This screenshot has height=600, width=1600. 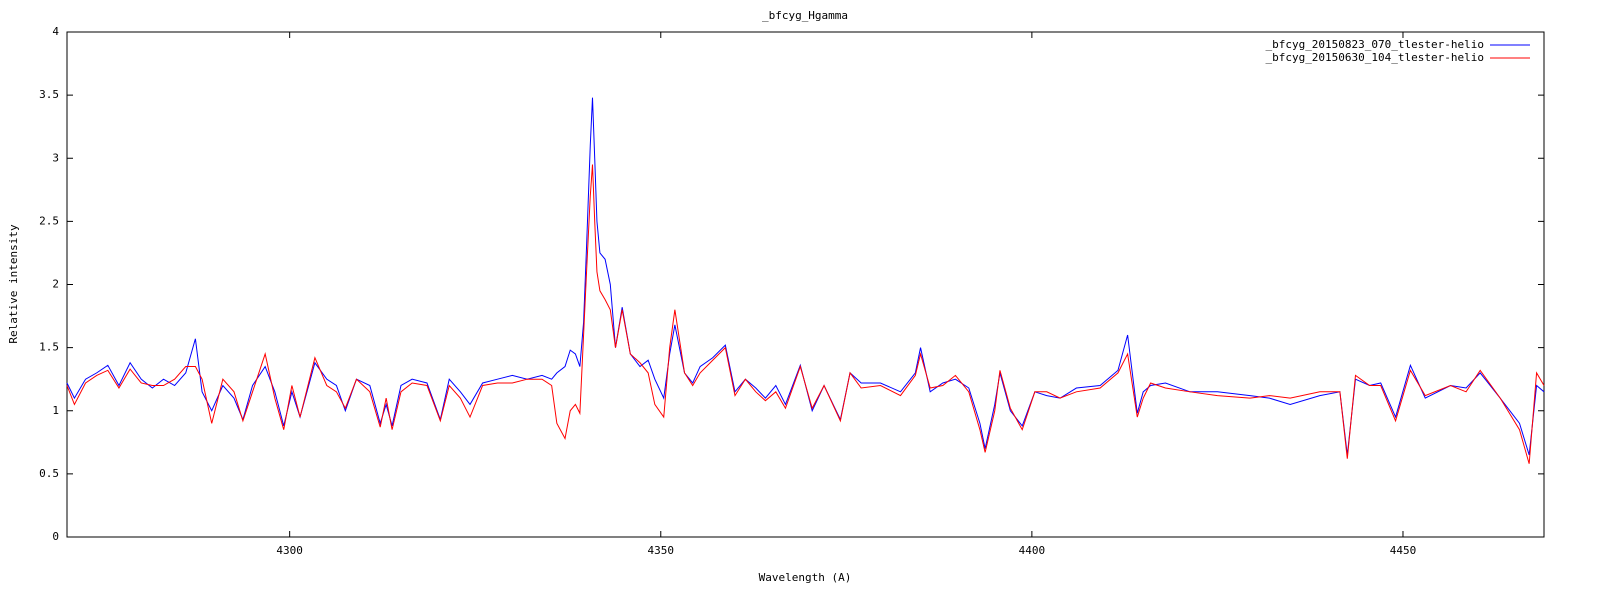 What do you see at coordinates (805, 577) in the screenshot?
I see `x-axis-label: Wavelength (A)` at bounding box center [805, 577].